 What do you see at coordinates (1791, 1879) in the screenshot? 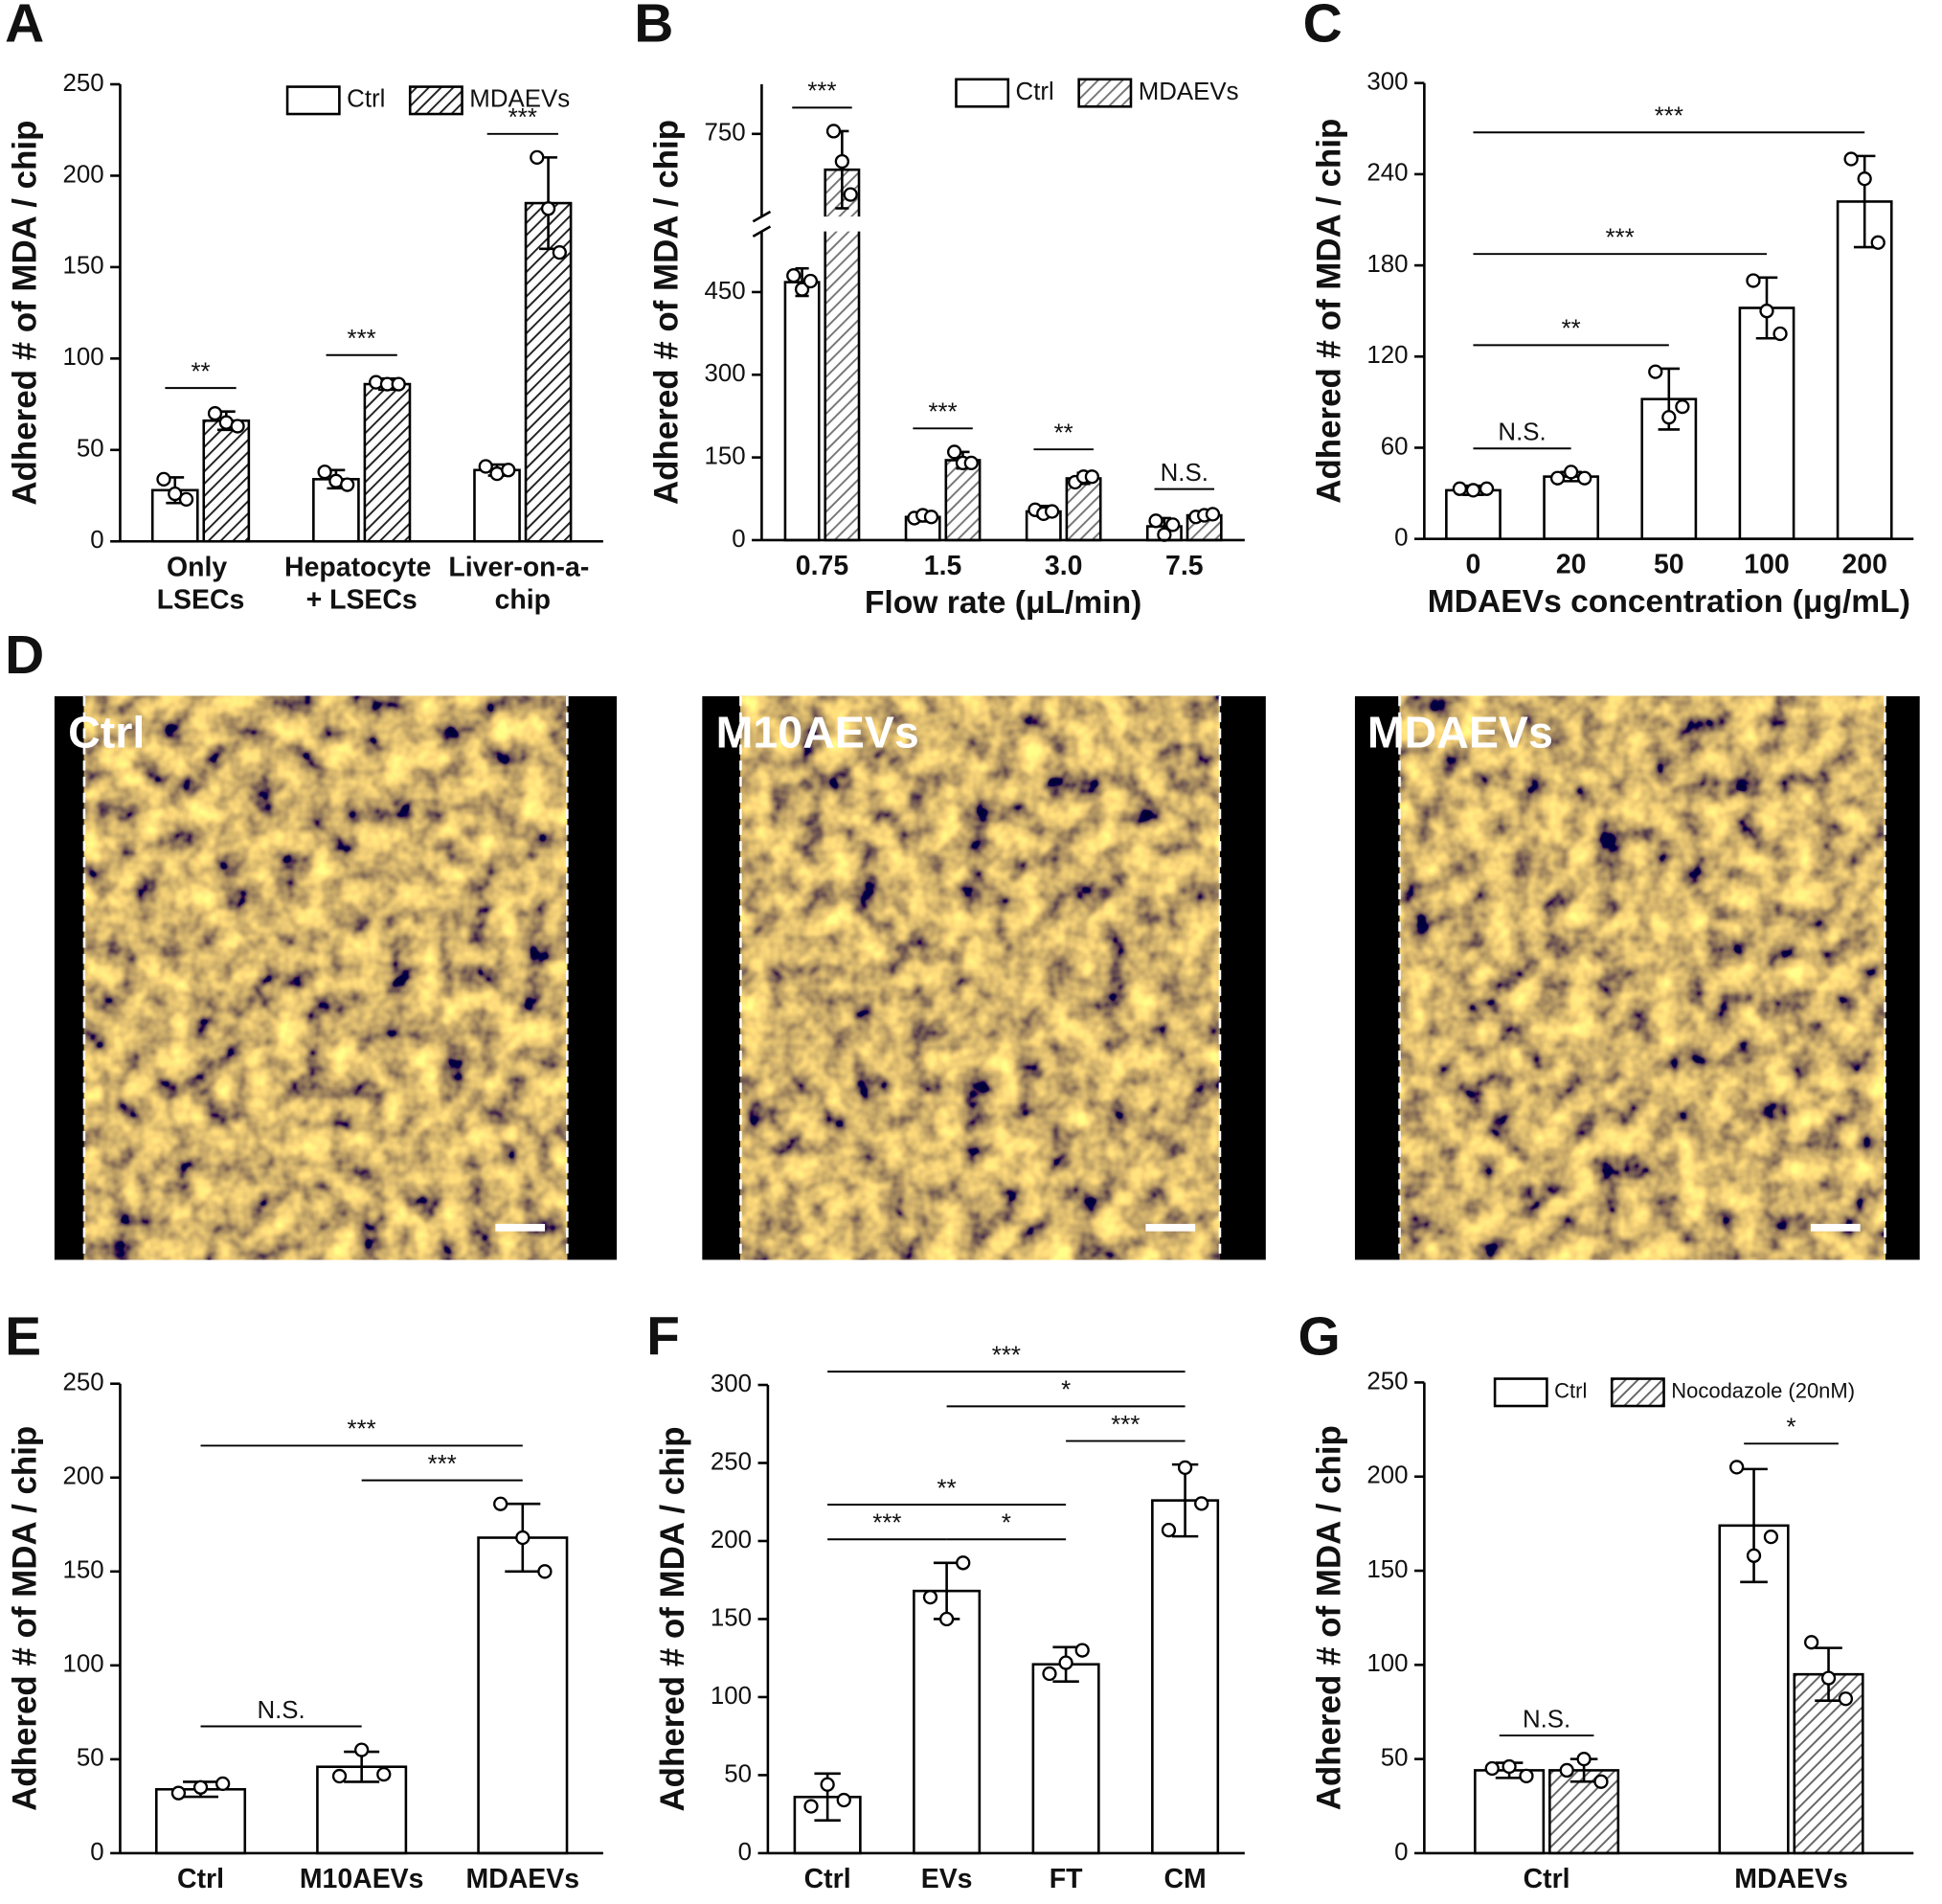
I see `x-tick-label: MDAEVs` at bounding box center [1791, 1879].